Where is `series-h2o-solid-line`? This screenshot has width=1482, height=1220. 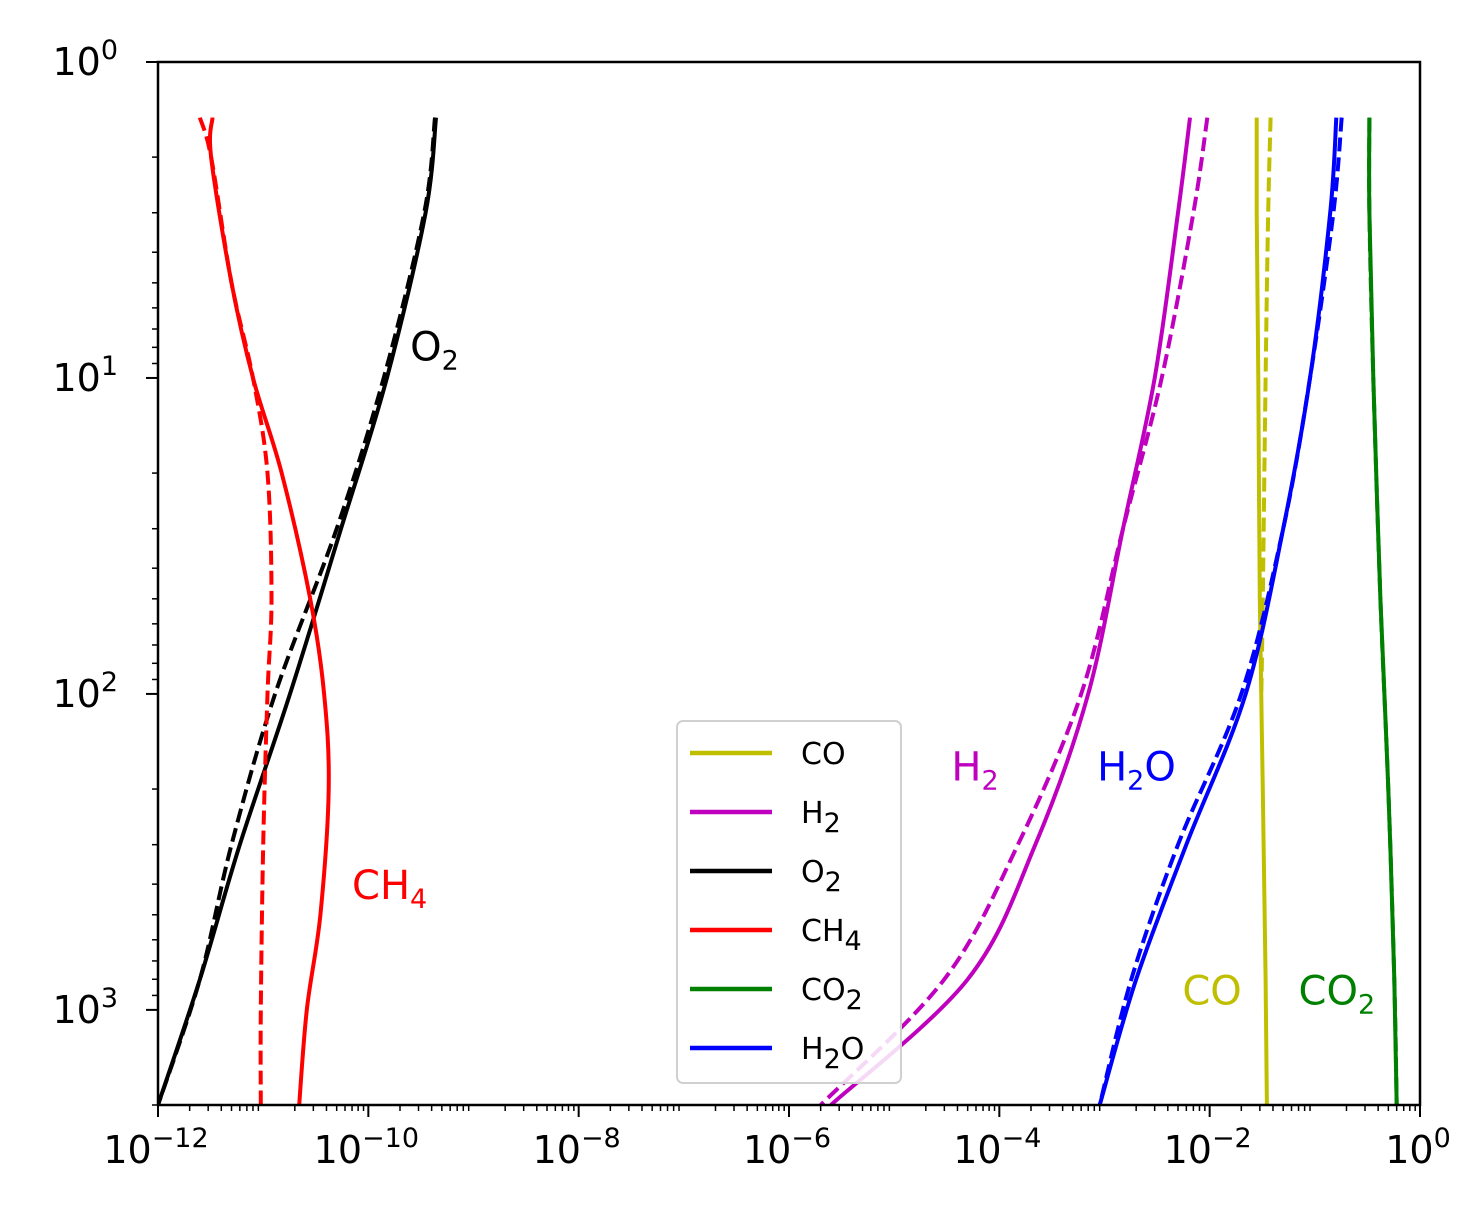
series-h2o-solid-line is located at coordinates (1218, 611).